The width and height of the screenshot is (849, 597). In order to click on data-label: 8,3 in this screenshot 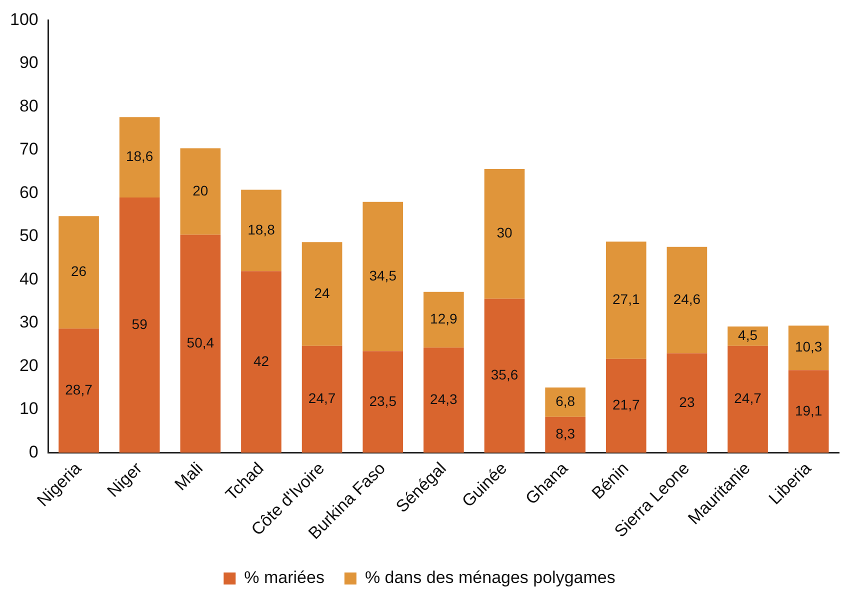, I will do `click(566, 434)`.